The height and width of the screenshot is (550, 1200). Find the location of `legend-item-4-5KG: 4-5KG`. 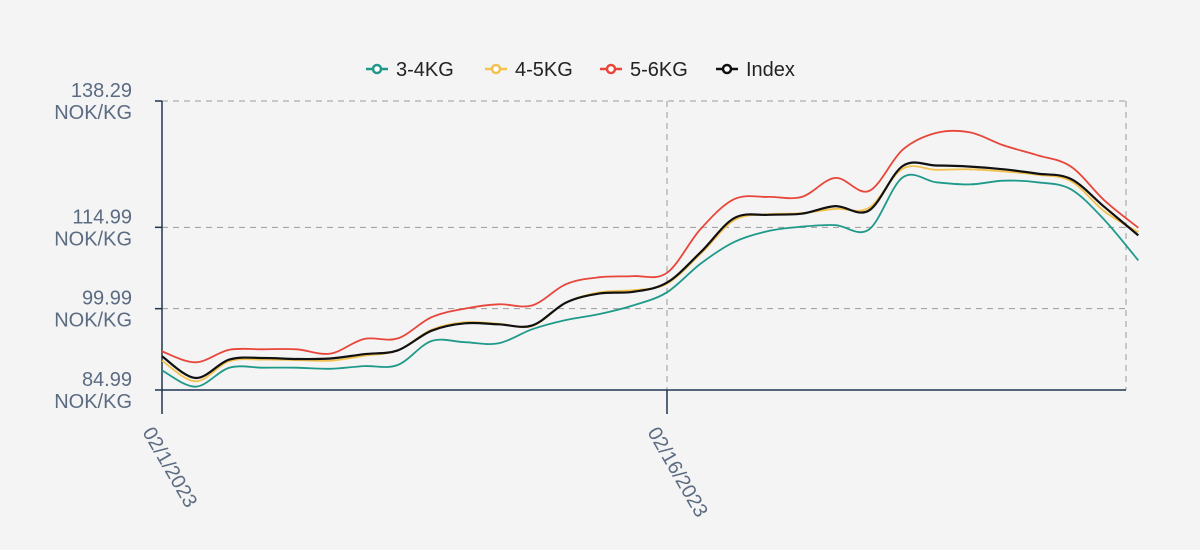

legend-item-4-5KG: 4-5KG is located at coordinates (529, 70).